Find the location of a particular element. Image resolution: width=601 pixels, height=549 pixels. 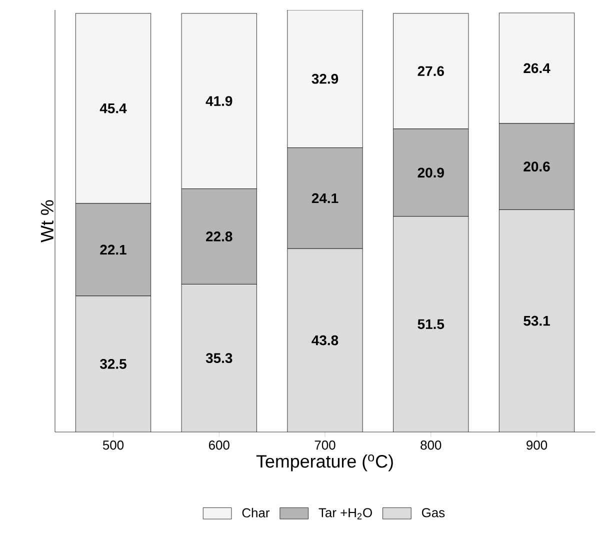

x-axis-title: Temperature ($^{o}$C) is located at coordinates (324, 463).